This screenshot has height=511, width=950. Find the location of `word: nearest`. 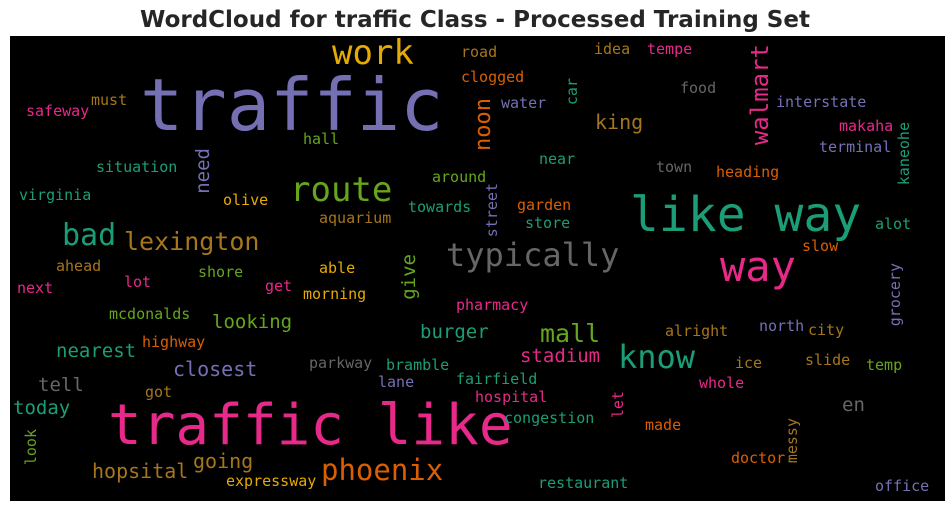

word: nearest is located at coordinates (96, 351).